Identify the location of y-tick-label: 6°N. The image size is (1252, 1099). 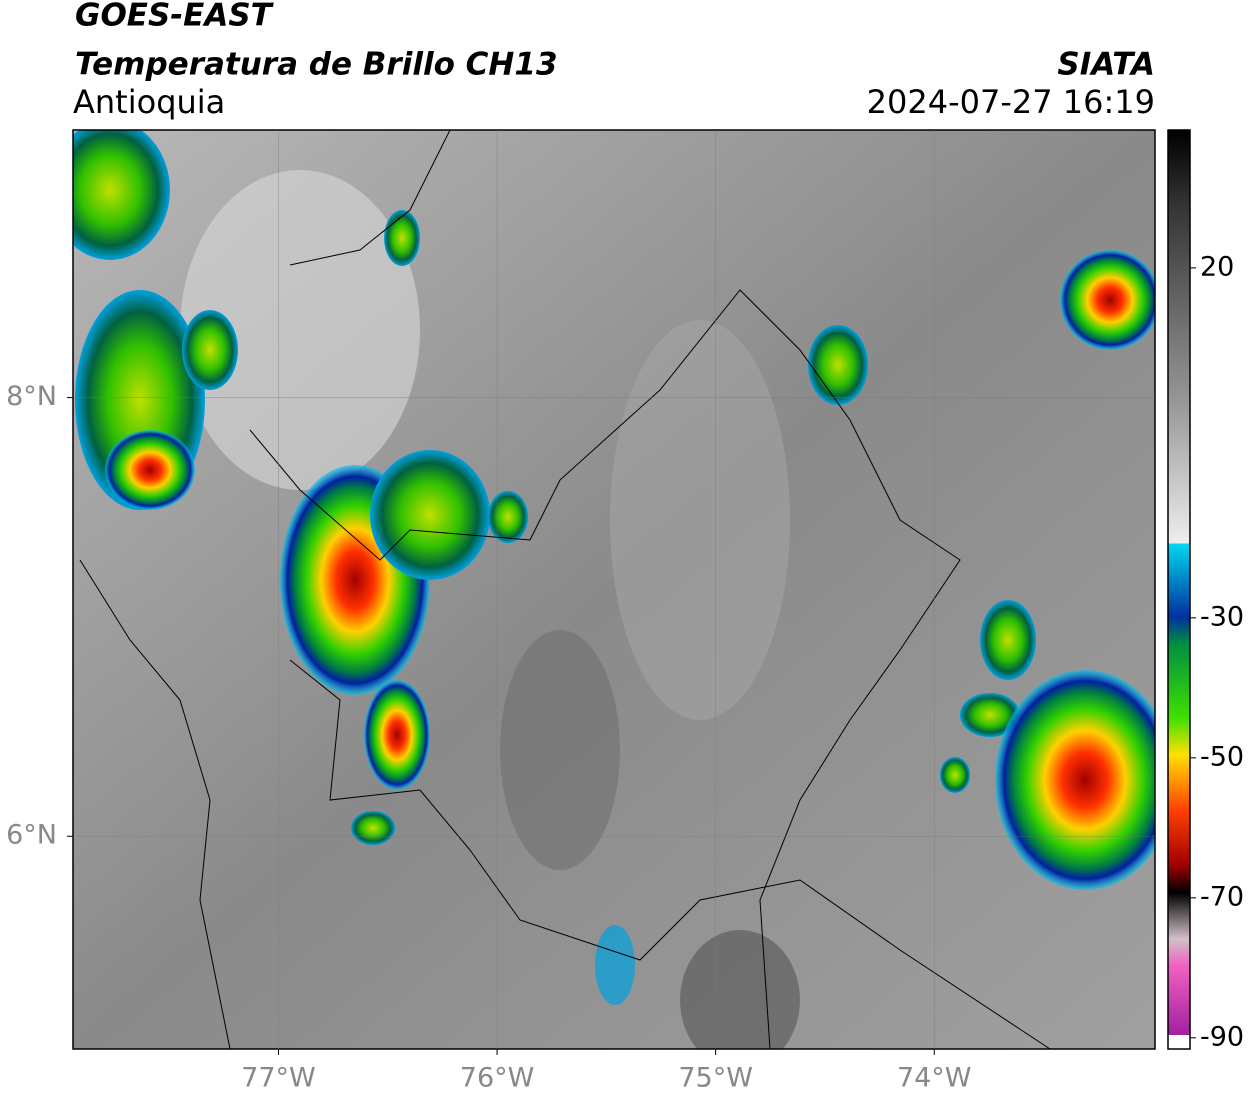
(31, 835).